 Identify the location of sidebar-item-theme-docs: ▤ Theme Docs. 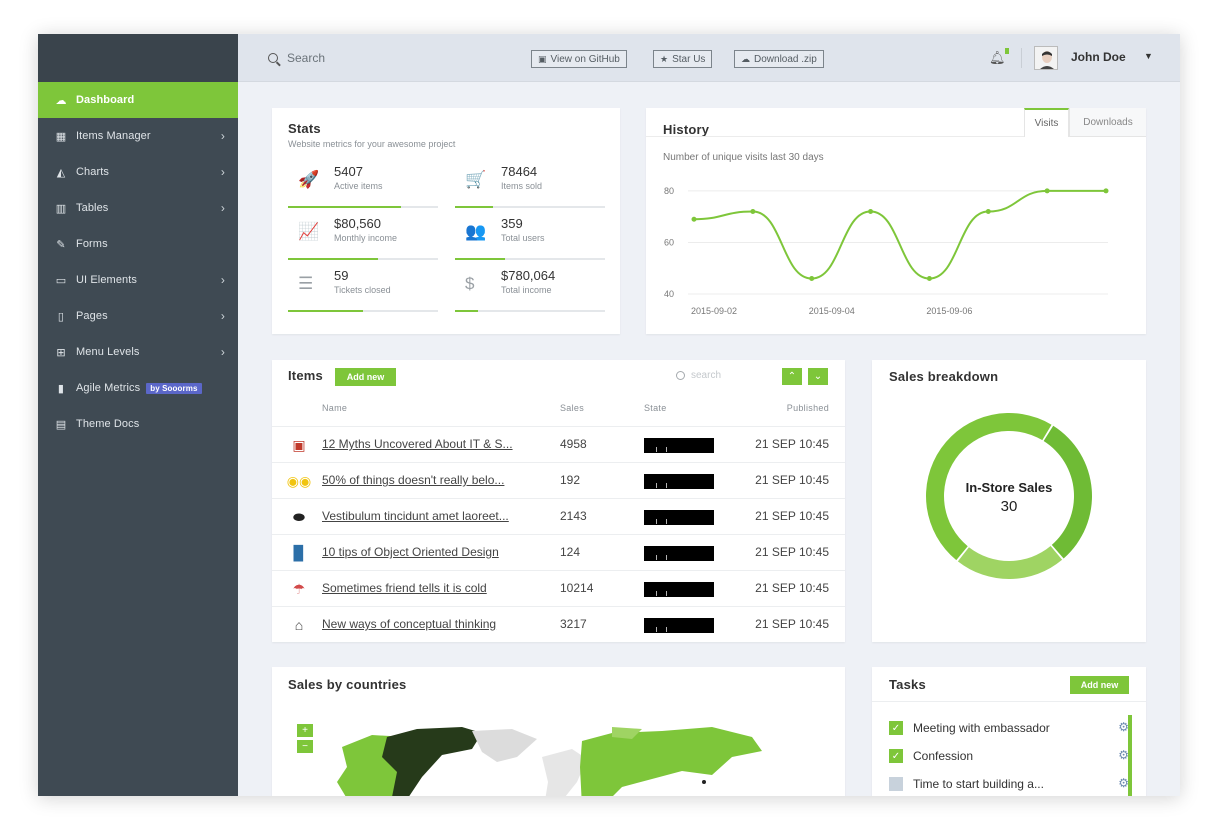
(138, 424).